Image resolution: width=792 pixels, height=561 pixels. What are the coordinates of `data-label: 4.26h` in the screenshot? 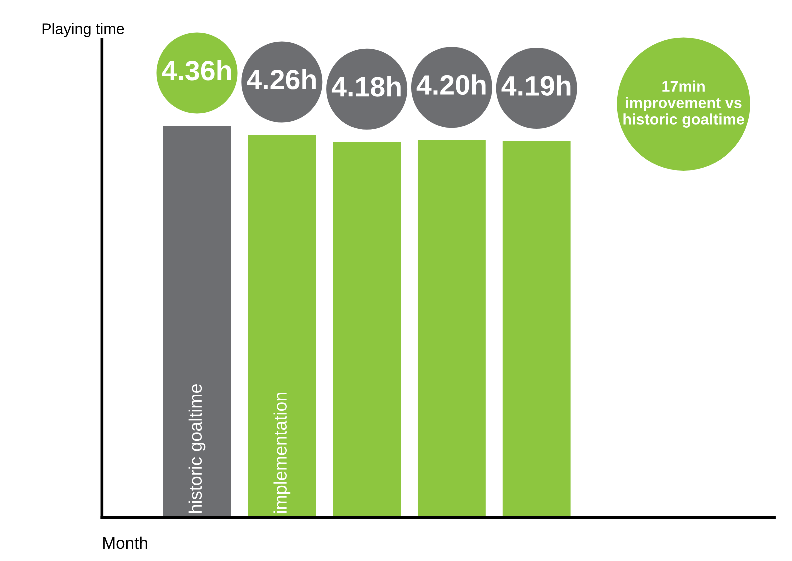 It's located at (281, 79).